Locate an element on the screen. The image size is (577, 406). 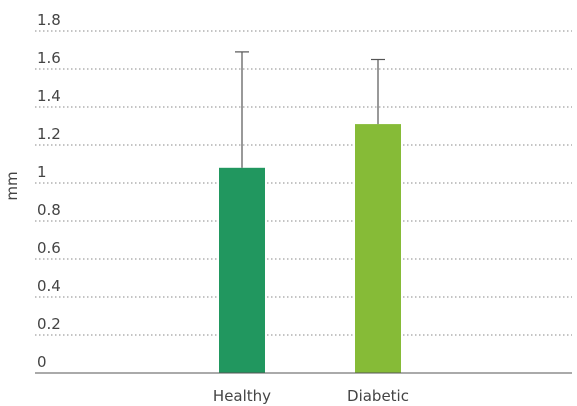
y-tick-label: 0.6 is located at coordinates (49, 248).